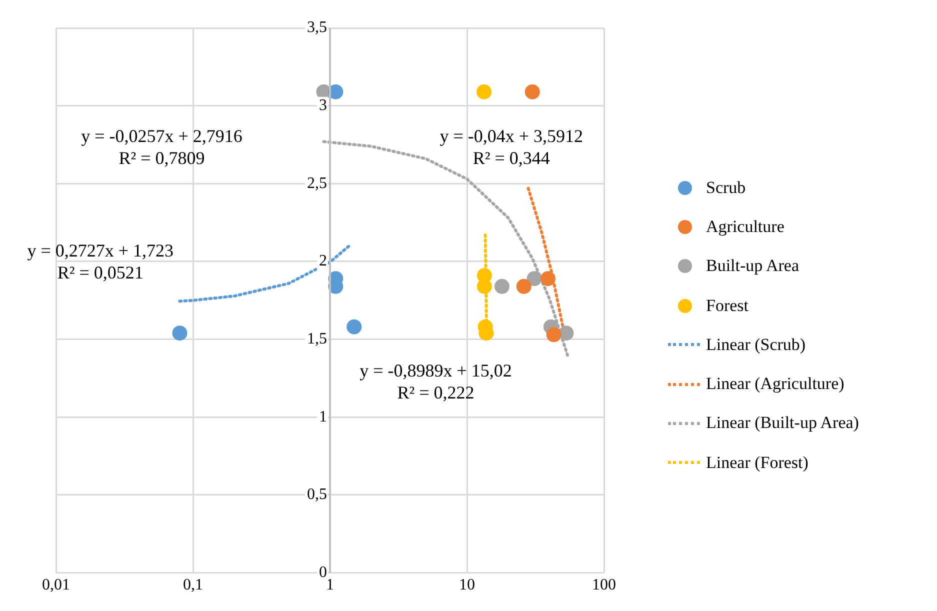 The image size is (937, 611). Describe the element at coordinates (756, 344) in the screenshot. I see `legend-label: Linear (Scrub)` at that location.